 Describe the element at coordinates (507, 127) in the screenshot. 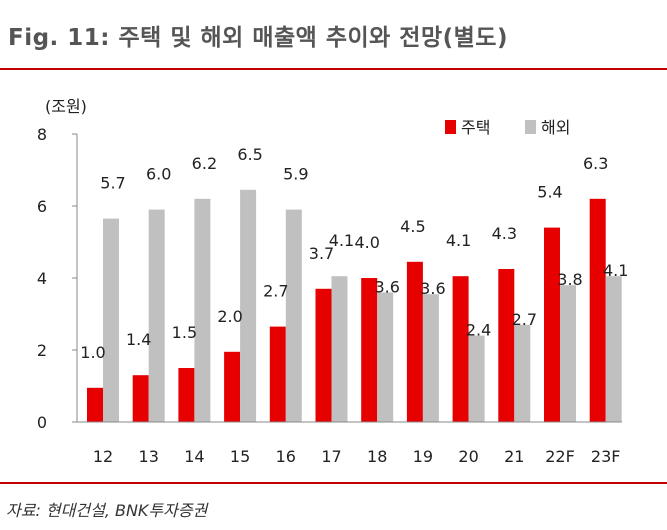

I see `legend: 주택 해외` at that location.